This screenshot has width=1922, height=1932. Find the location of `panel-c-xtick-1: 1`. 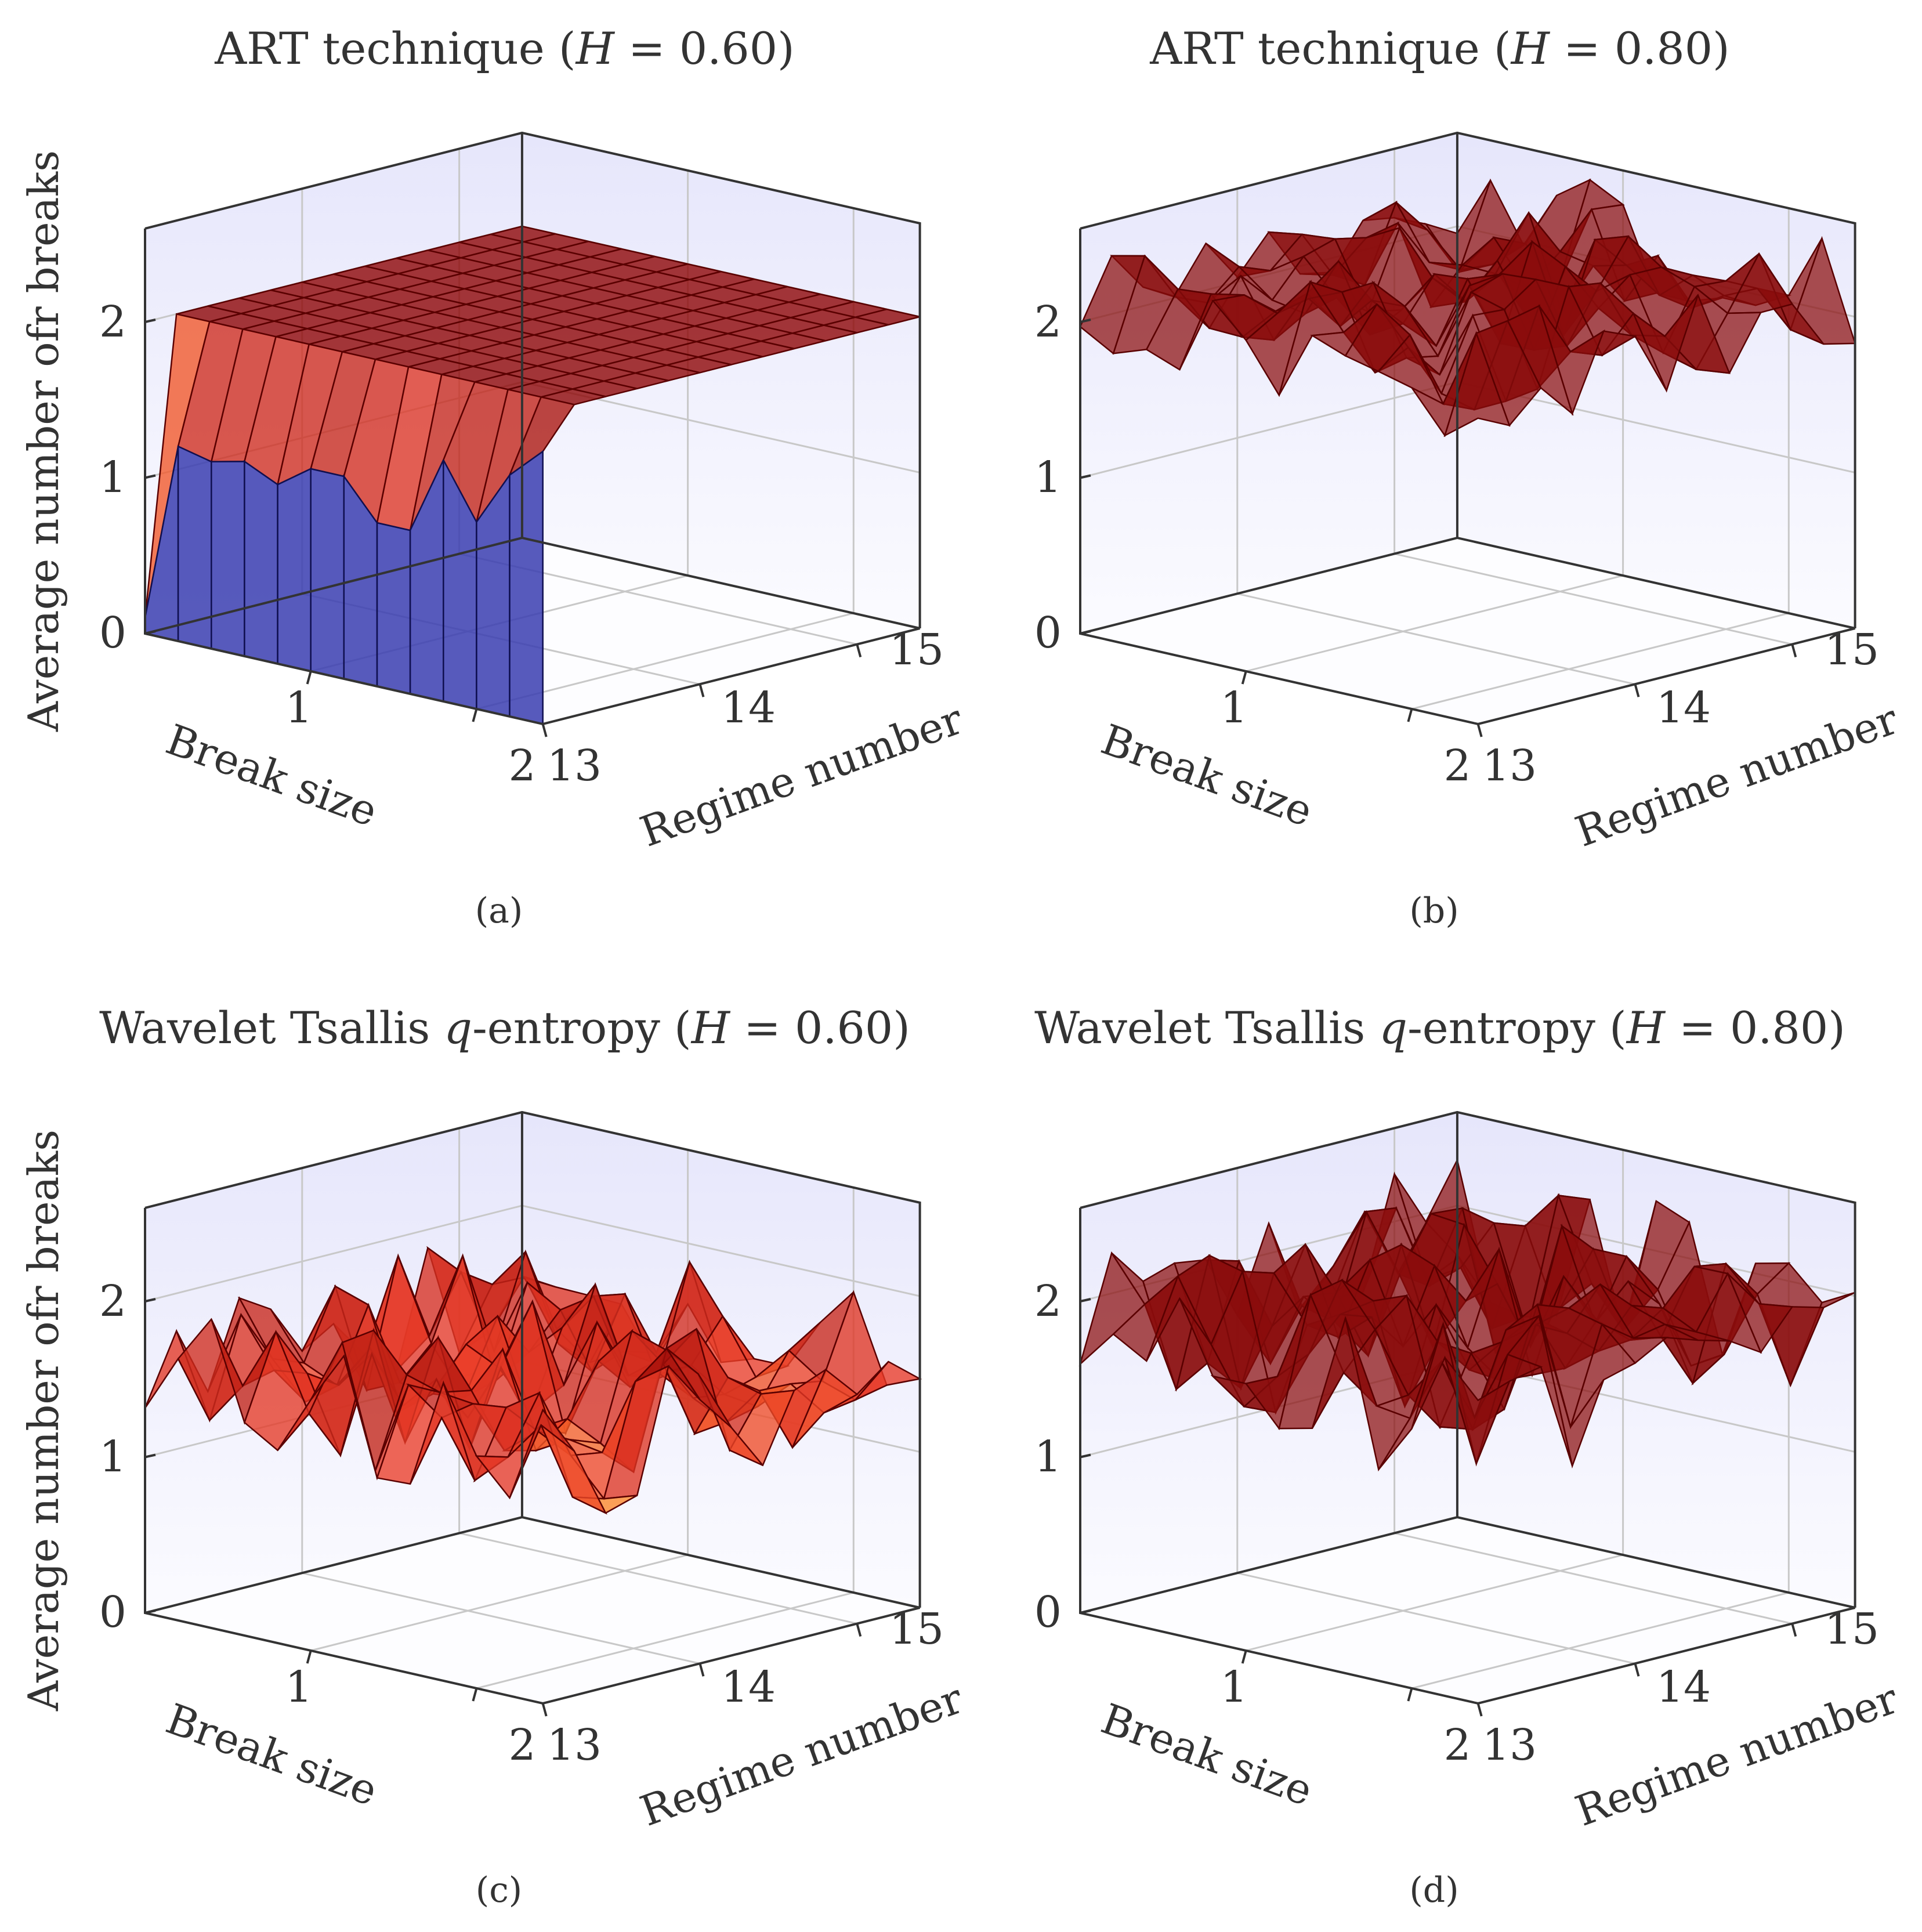

panel-c-xtick-1: 1 is located at coordinates (299, 1687).